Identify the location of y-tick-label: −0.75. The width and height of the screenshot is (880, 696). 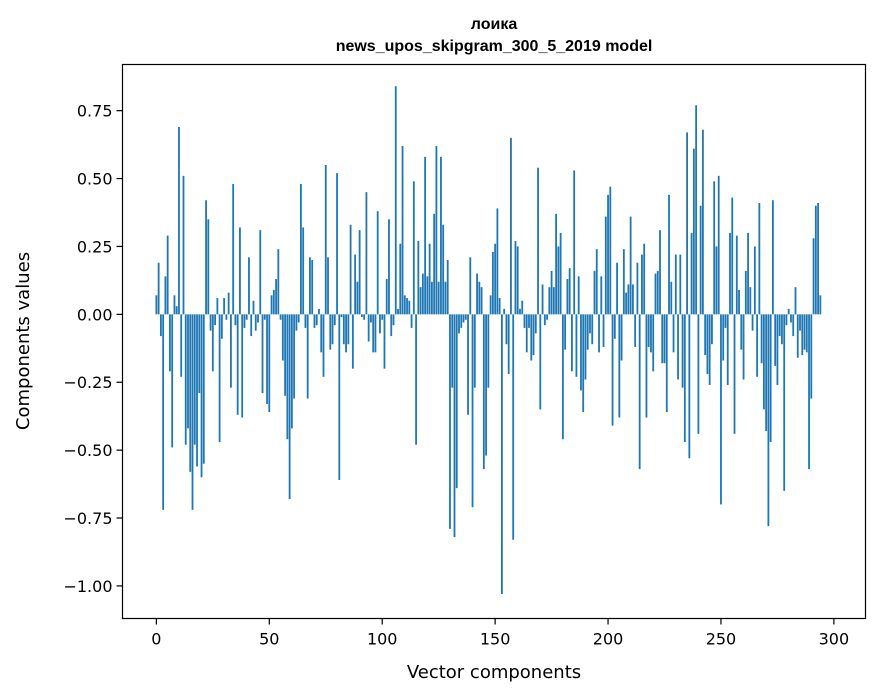
(87, 518).